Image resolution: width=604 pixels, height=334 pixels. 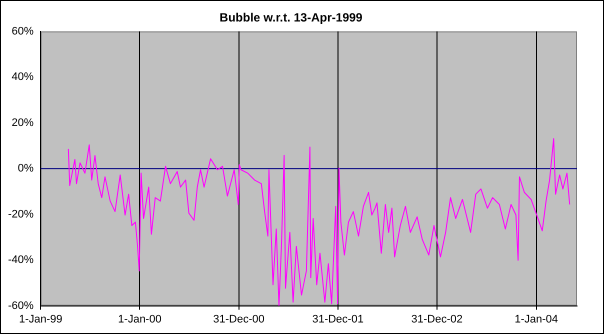 What do you see at coordinates (140, 319) in the screenshot?
I see `x-tick-label: 1-Jan-00` at bounding box center [140, 319].